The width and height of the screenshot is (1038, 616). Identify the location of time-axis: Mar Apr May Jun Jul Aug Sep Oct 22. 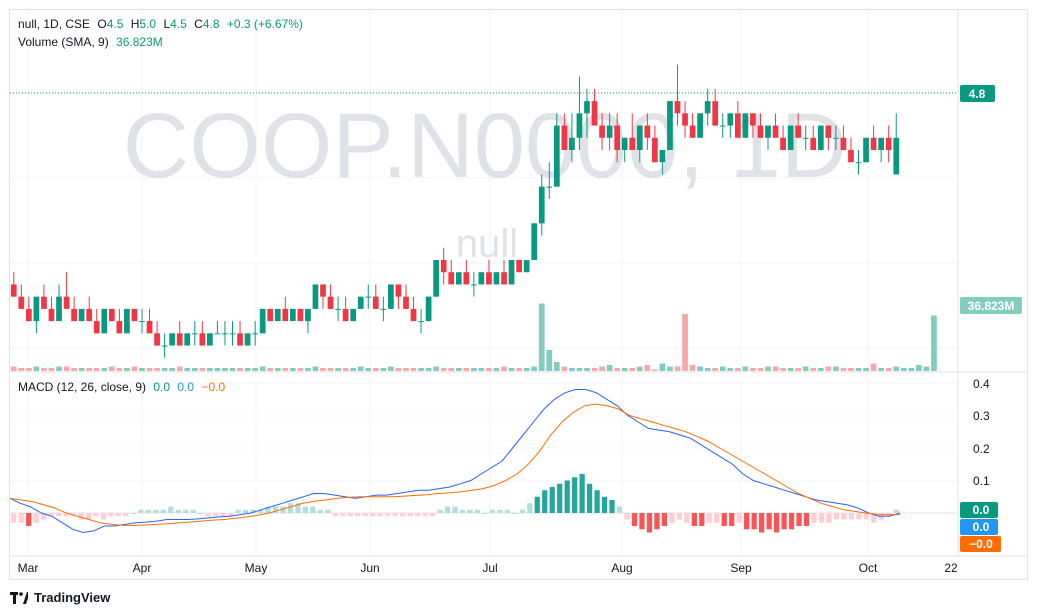
(488, 568).